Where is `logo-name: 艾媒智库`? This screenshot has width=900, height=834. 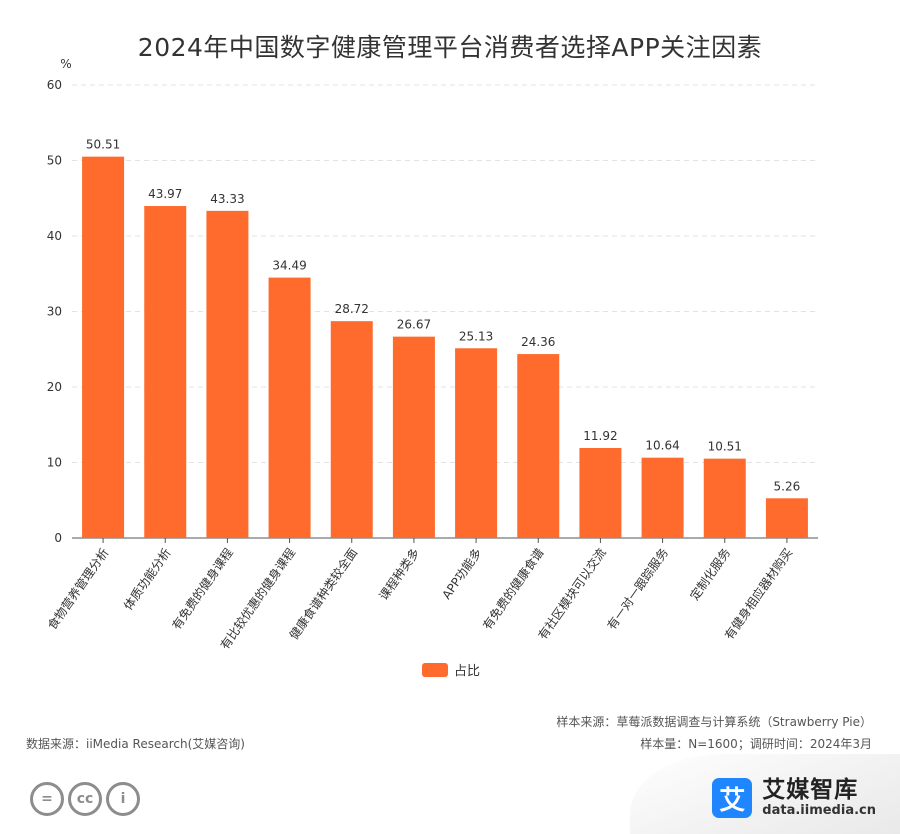 logo-name: 艾媒智库 is located at coordinates (810, 790).